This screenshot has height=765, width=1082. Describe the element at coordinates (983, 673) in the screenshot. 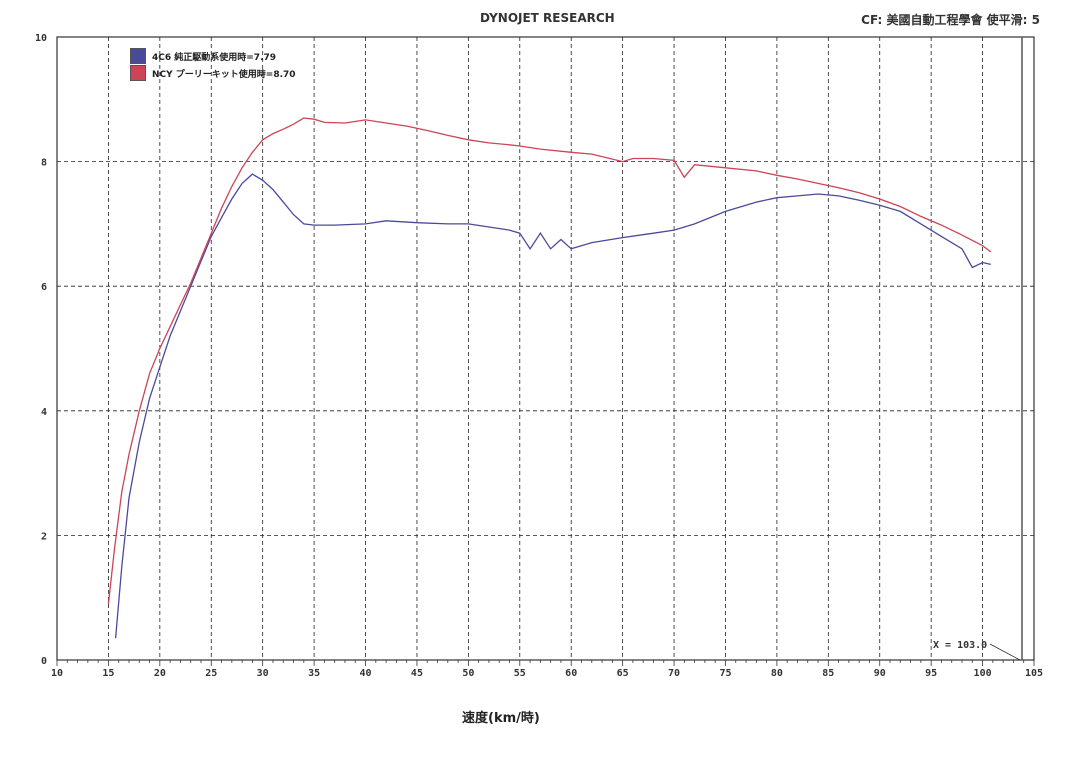

I see `x-tick-label: 100` at that location.